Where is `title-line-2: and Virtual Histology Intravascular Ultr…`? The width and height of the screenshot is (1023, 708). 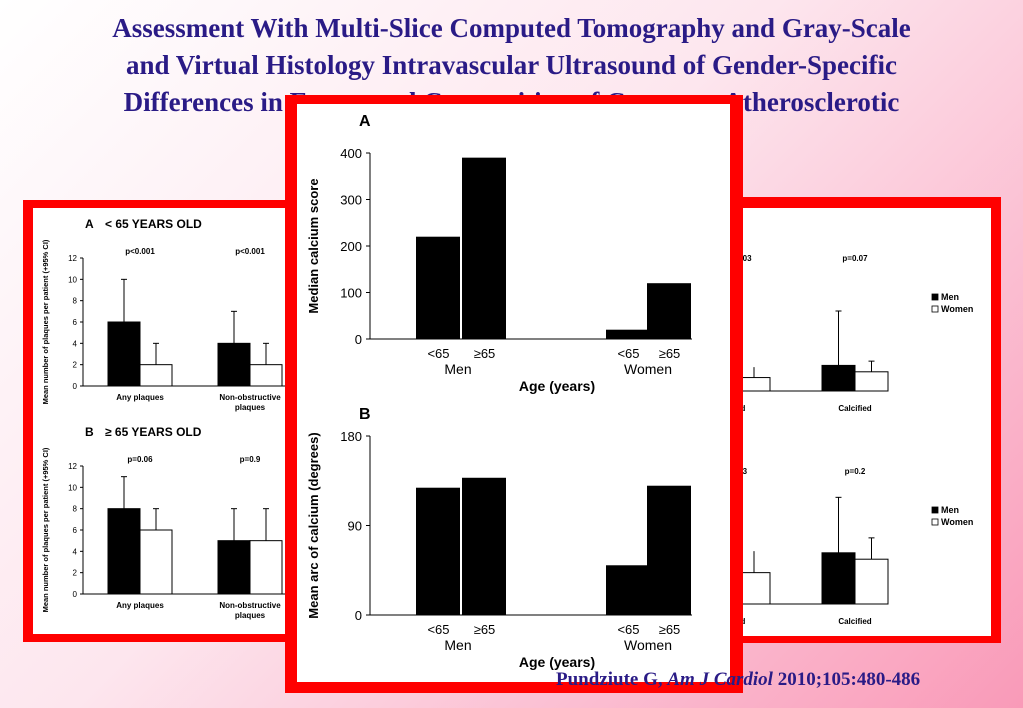
title-line-2: and Virtual Histology Intravascular Ultr… is located at coordinates (511, 65).